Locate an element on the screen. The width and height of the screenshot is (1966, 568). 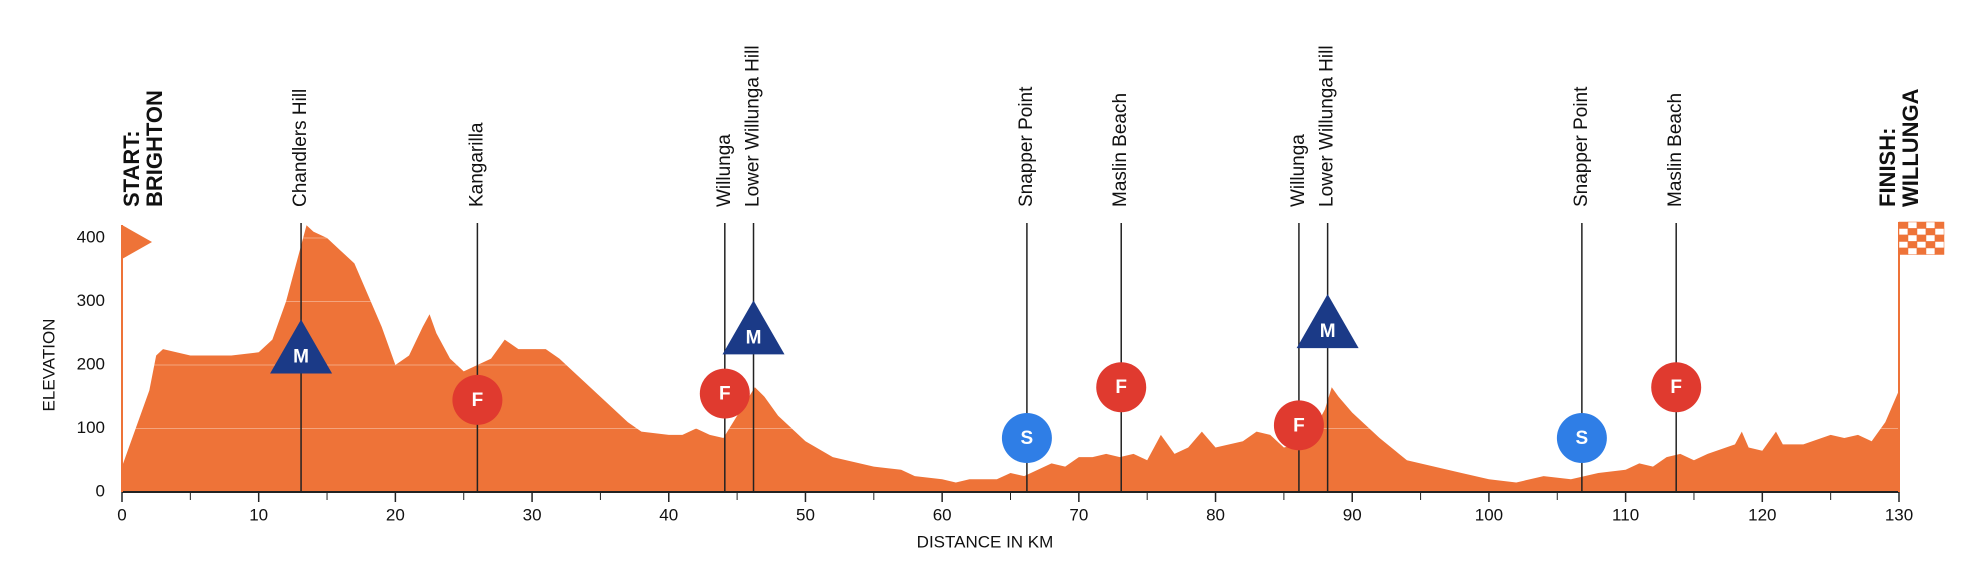
y-axis-title: ELEVATION is located at coordinates (48, 365).